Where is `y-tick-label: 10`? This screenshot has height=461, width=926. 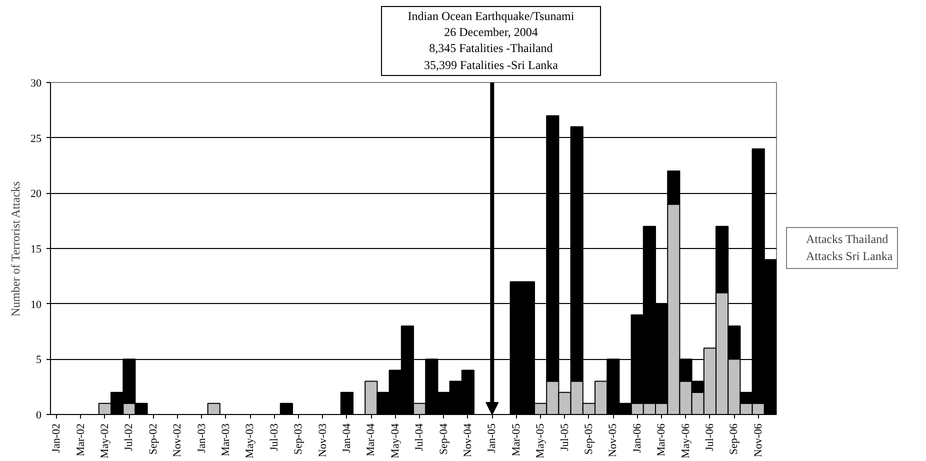 y-tick-label: 10 is located at coordinates (36, 304).